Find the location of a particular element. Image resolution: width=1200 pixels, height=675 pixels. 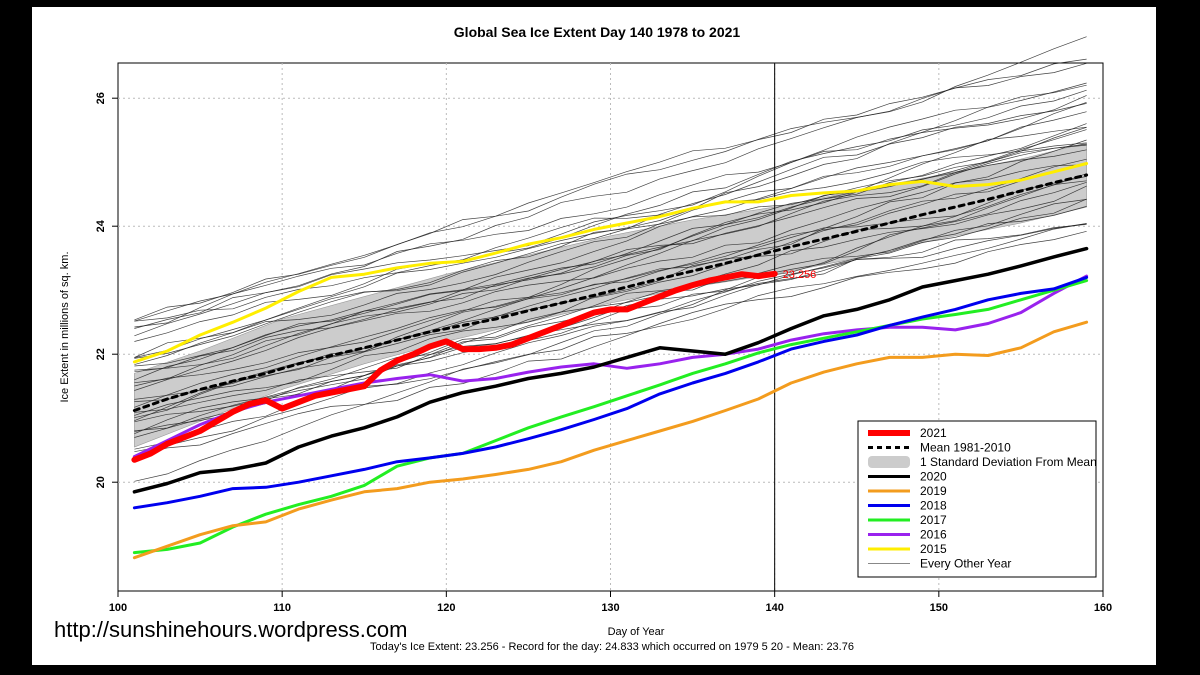

legend-label: 1 Standard Deviation From Mean is located at coordinates (1008, 462).